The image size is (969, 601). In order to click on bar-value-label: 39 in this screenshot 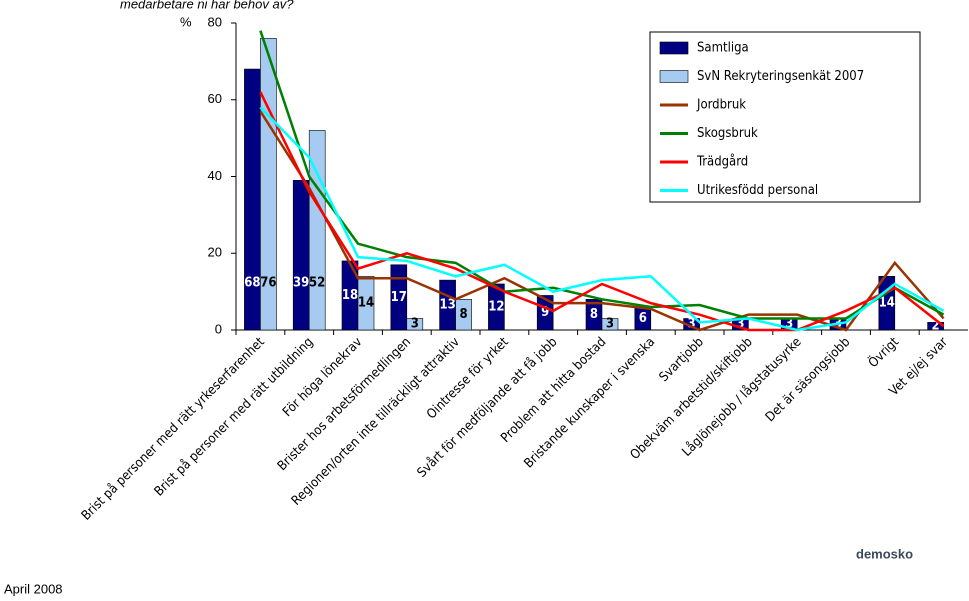, I will do `click(301, 283)`.